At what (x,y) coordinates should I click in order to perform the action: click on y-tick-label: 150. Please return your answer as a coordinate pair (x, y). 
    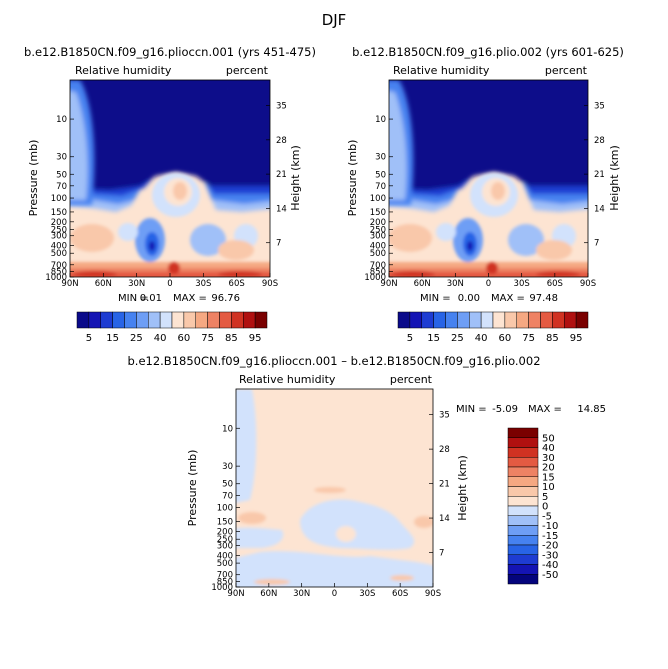
    Looking at the image, I should click on (378, 213).